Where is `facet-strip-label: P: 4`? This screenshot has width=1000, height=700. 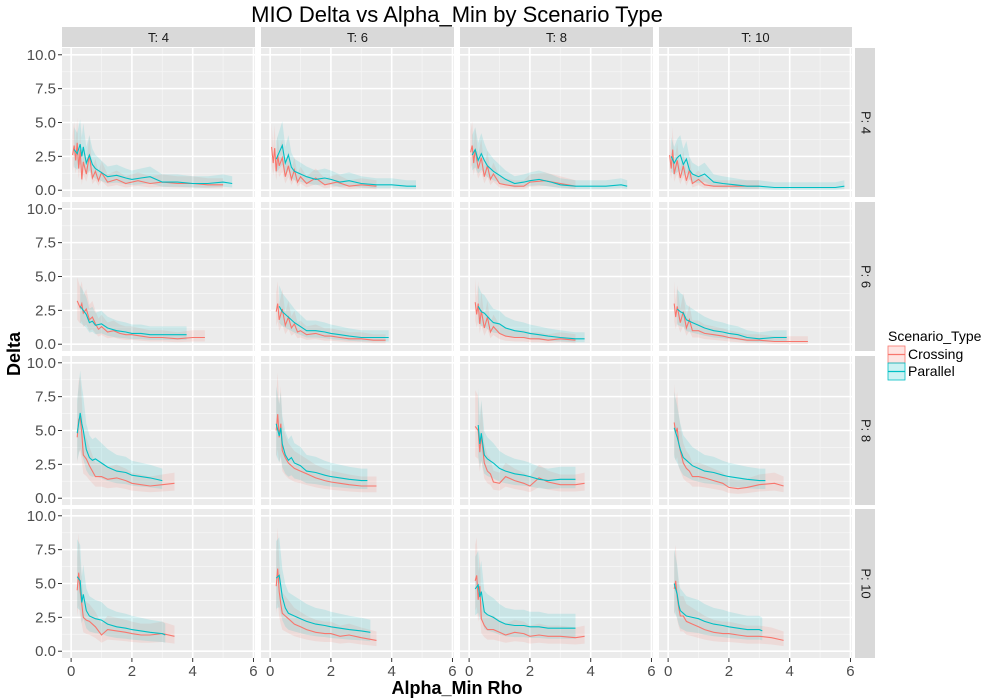
facet-strip-label: P: 4 is located at coordinates (866, 122).